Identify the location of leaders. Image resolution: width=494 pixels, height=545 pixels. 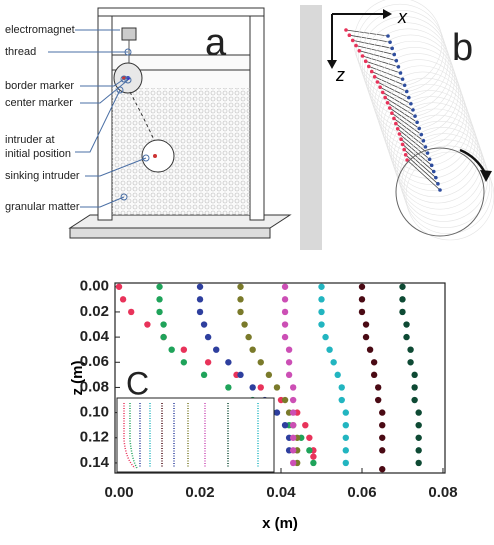
(99, 118).